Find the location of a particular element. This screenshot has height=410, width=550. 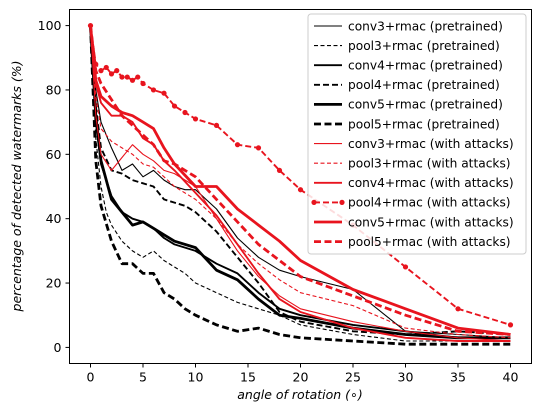

x-tick-label: 20 is located at coordinates (301, 377).